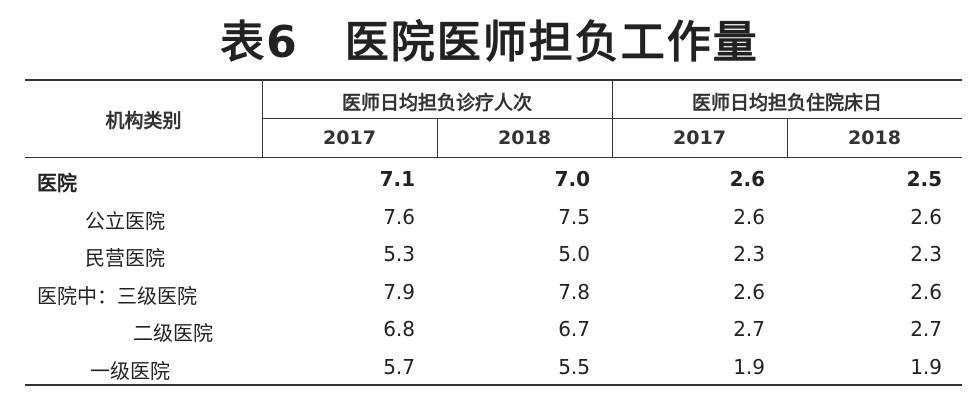  I want to click on bottom-rule, so click(493, 385).